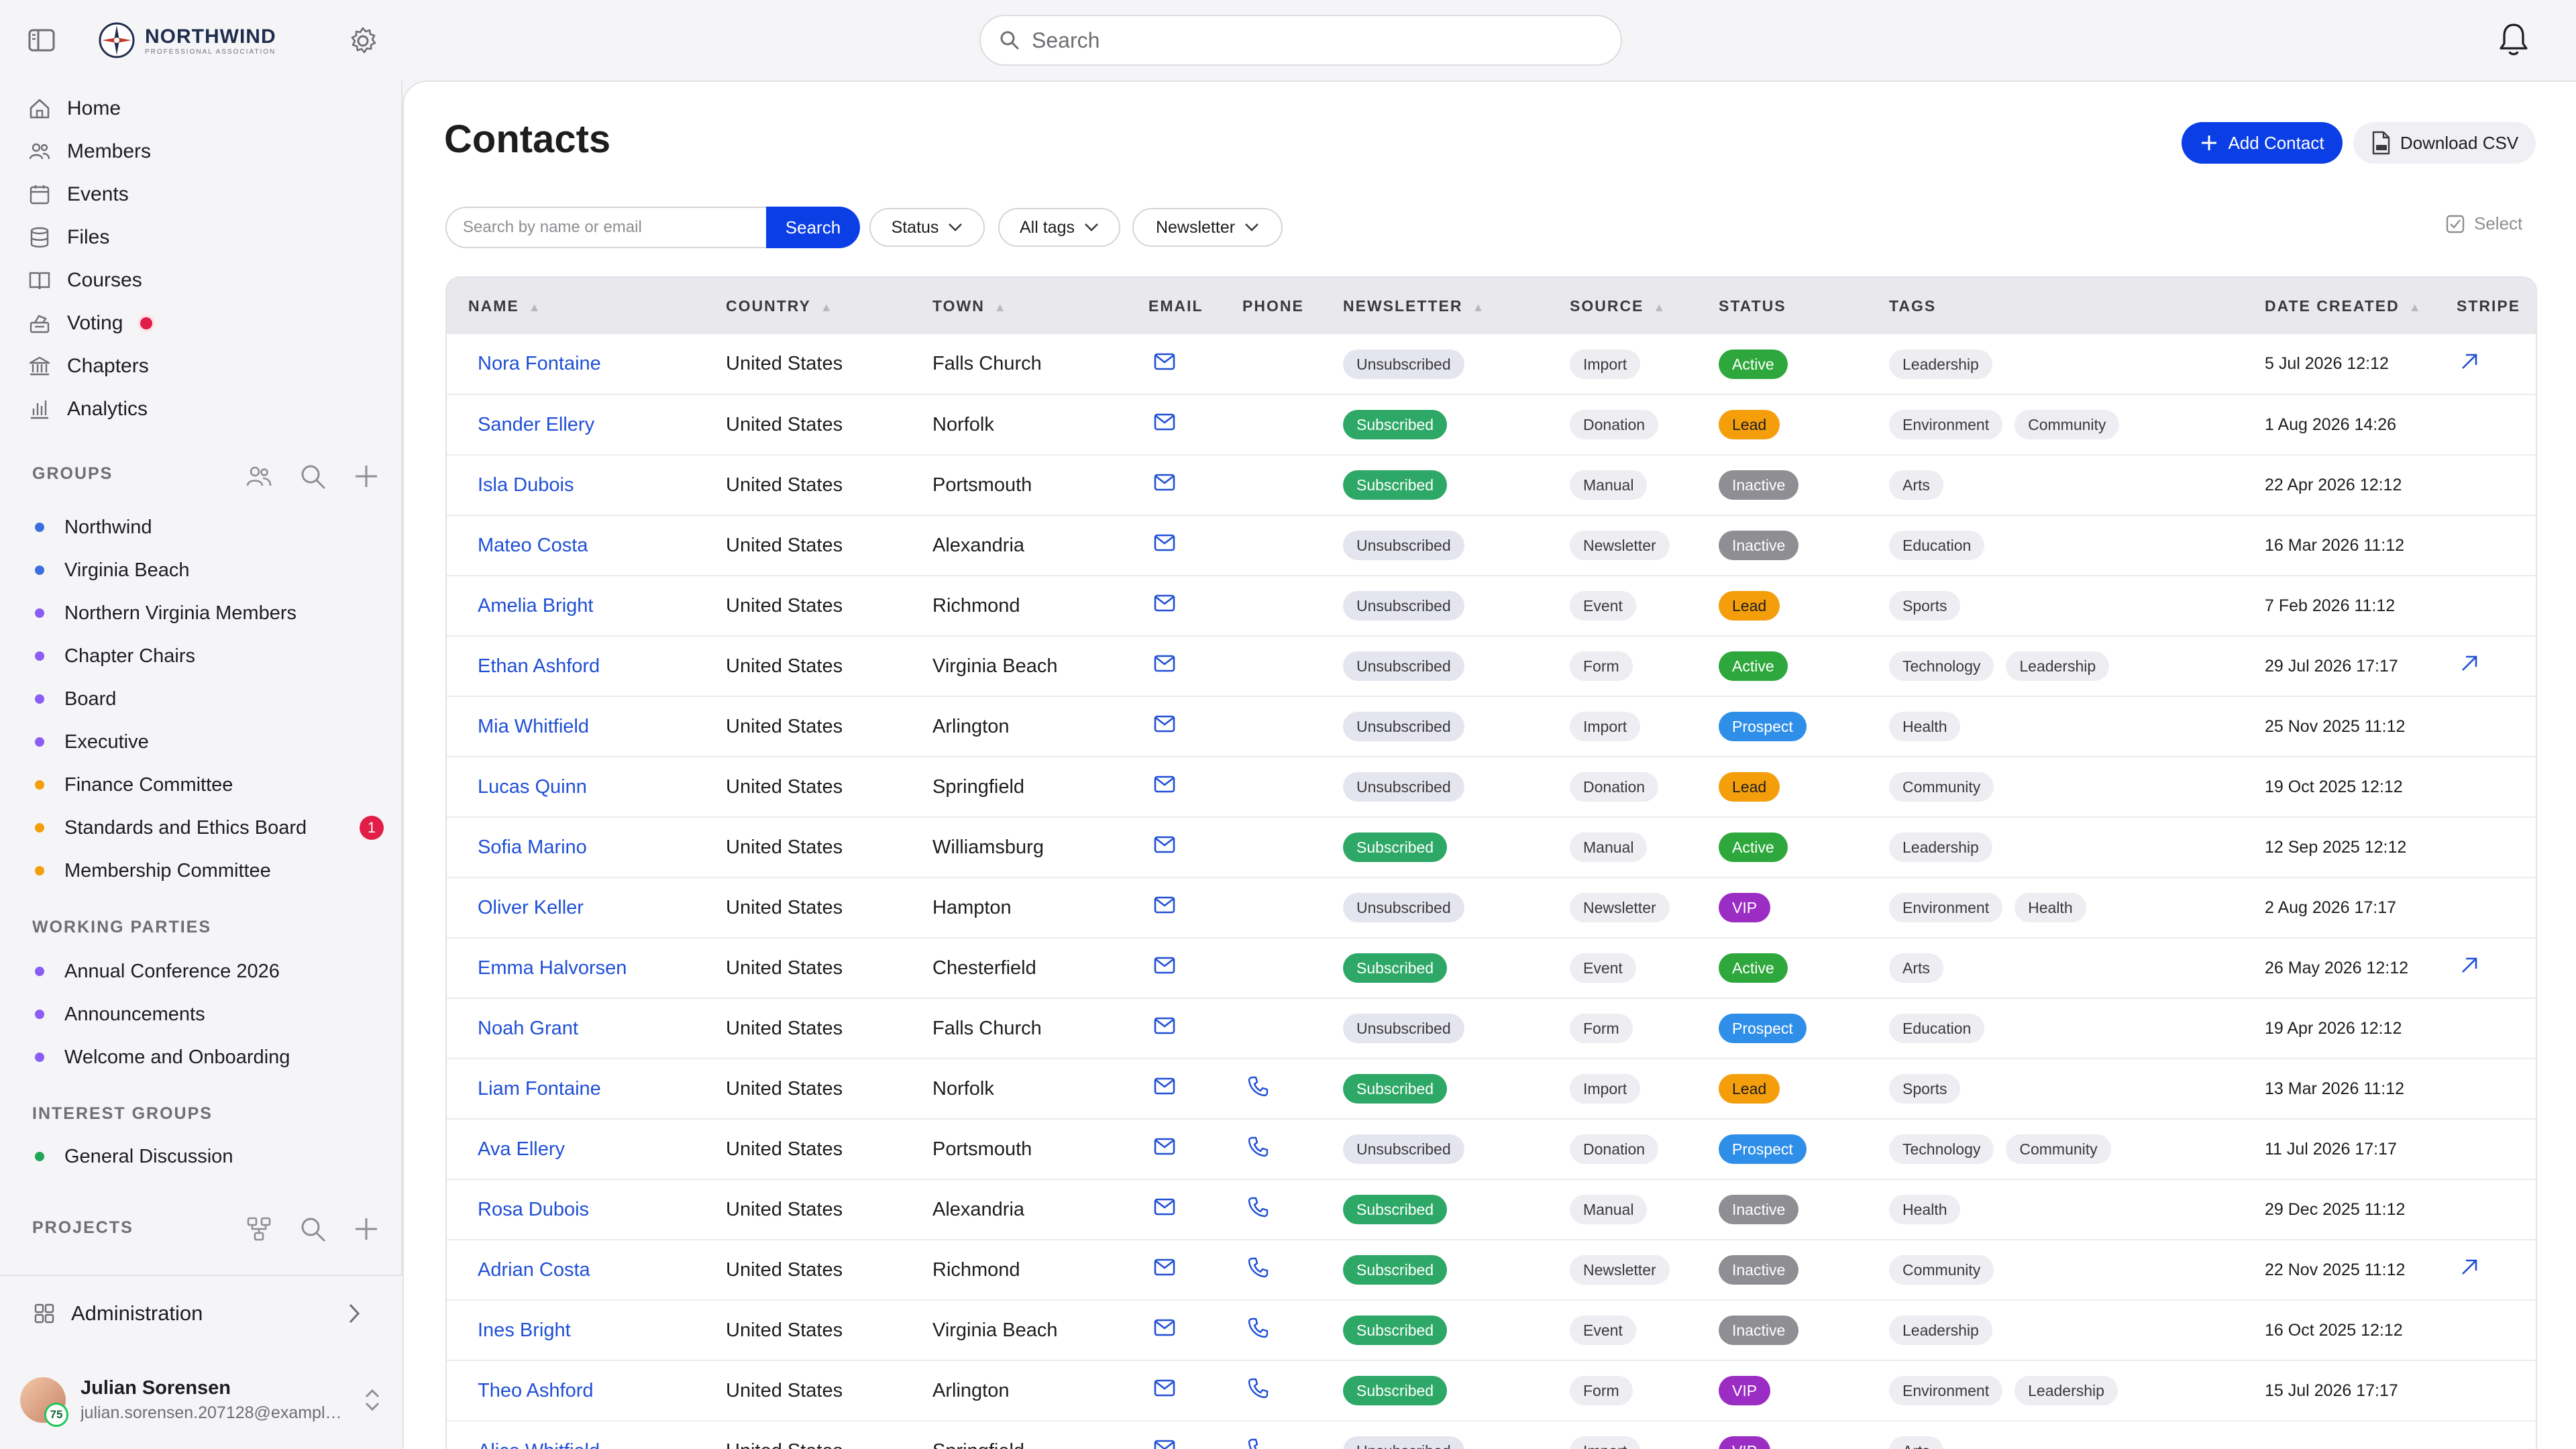 Image resolution: width=2576 pixels, height=1449 pixels. What do you see at coordinates (813, 227) in the screenshot?
I see `contact-search-button: Search` at bounding box center [813, 227].